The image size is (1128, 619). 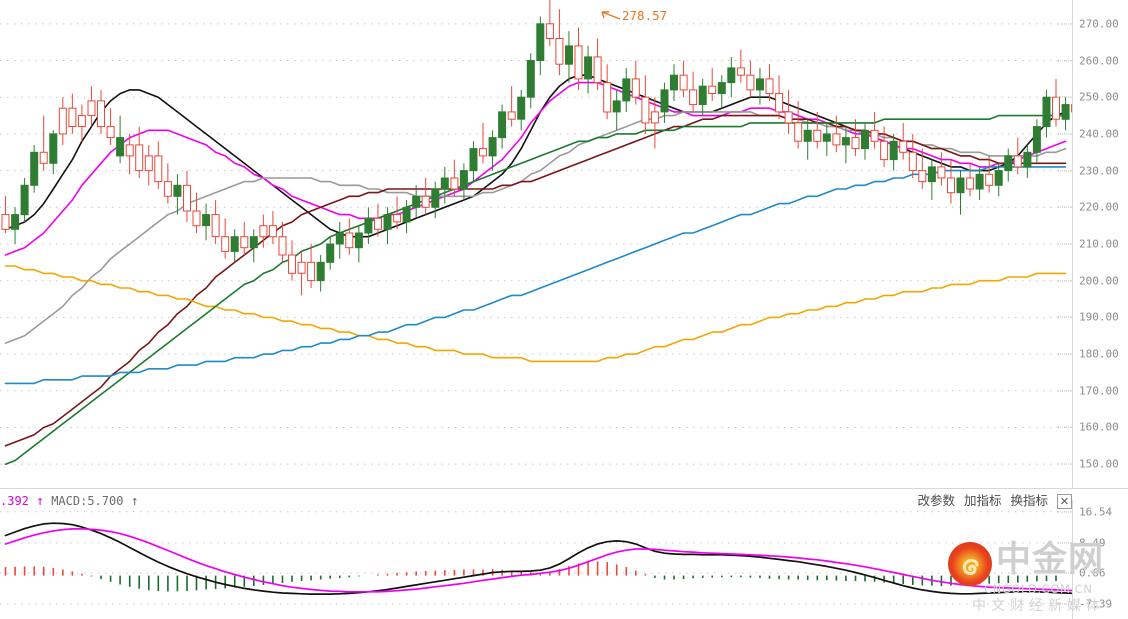 I want to click on price-axis-label: 240.00, so click(x=1099, y=134).